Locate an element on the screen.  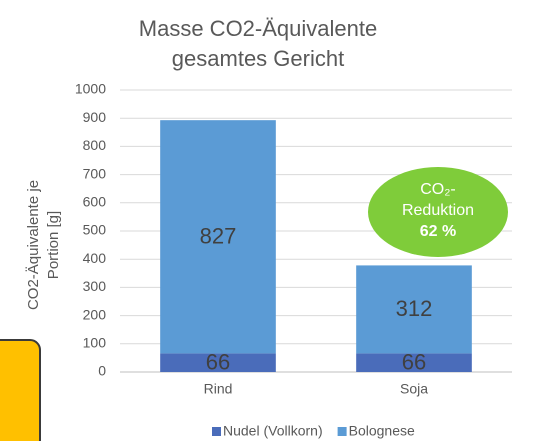
legend-label: Bolognese is located at coordinates (382, 431).